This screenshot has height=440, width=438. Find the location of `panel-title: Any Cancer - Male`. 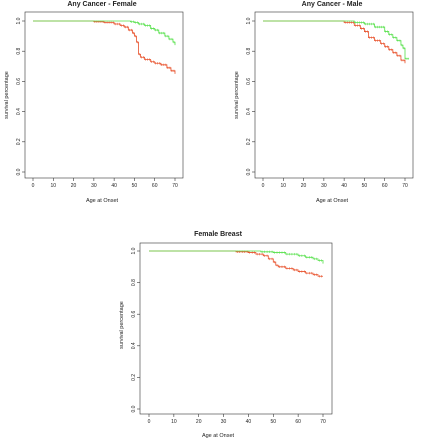

panel-title: Any Cancer - Male is located at coordinates (332, 4).